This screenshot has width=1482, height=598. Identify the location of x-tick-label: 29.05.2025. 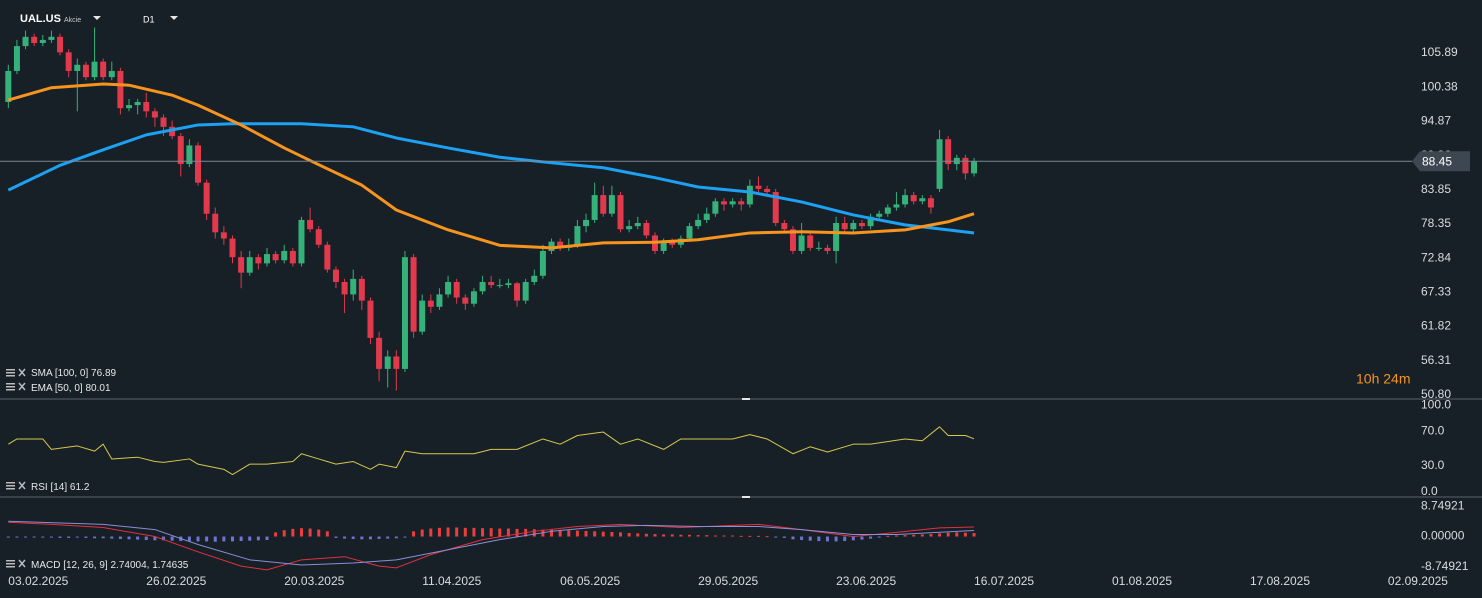
(728, 581).